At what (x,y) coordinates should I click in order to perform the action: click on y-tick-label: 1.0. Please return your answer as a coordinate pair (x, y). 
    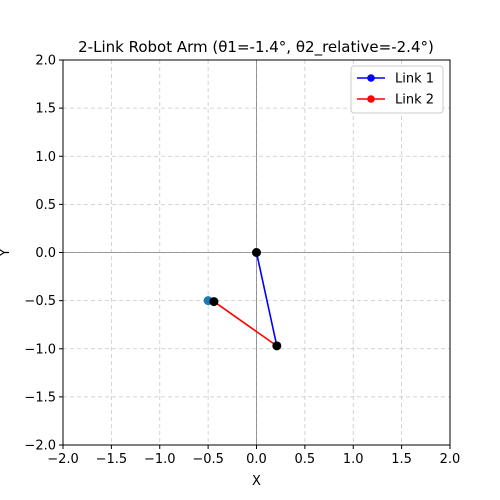
    Looking at the image, I should click on (45, 157).